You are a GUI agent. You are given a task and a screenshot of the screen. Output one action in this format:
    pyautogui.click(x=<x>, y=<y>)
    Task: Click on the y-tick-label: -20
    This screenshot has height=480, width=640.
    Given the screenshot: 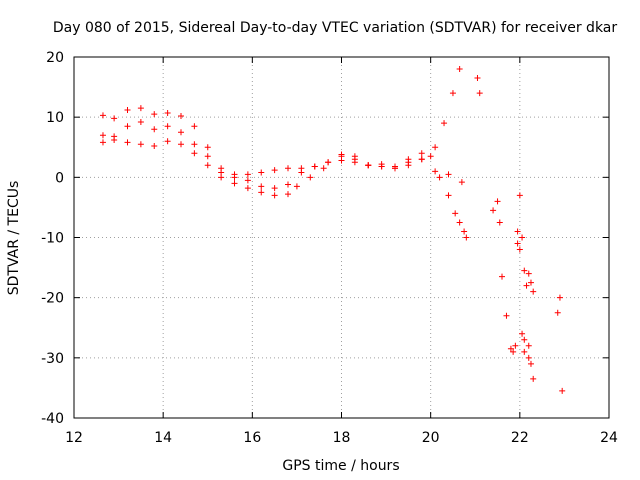 What is the action you would take?
    pyautogui.click(x=52, y=299)
    